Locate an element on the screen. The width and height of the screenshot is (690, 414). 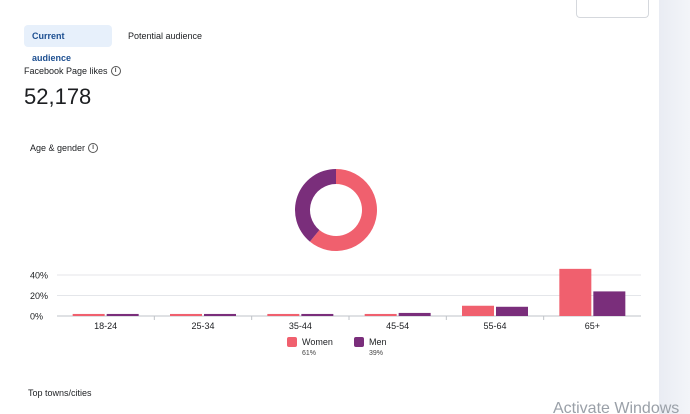
age-bar-chart: 40% 20% 0% 18-24 25-34 35-44 45-54 55-64 65+ is located at coordinates (335, 299).